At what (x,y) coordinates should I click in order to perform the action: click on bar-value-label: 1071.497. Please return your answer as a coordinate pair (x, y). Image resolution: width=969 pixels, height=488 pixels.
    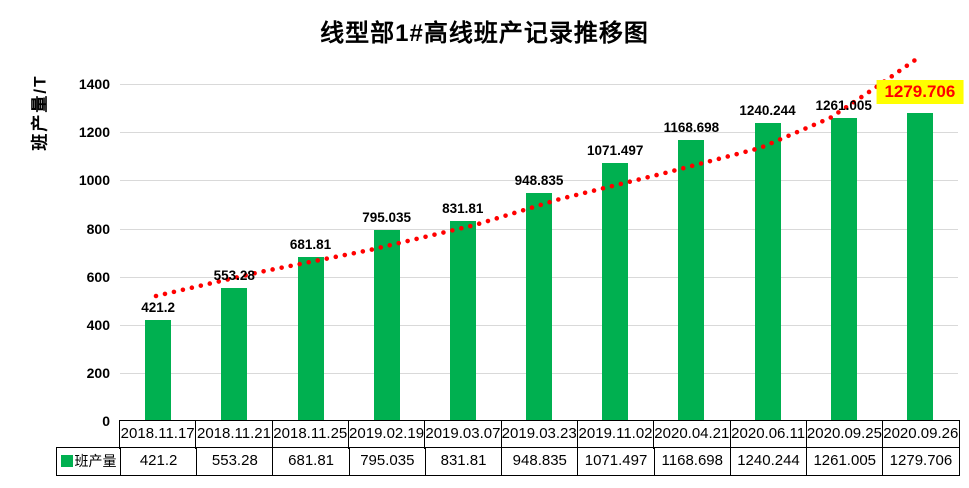
    Looking at the image, I should click on (615, 151).